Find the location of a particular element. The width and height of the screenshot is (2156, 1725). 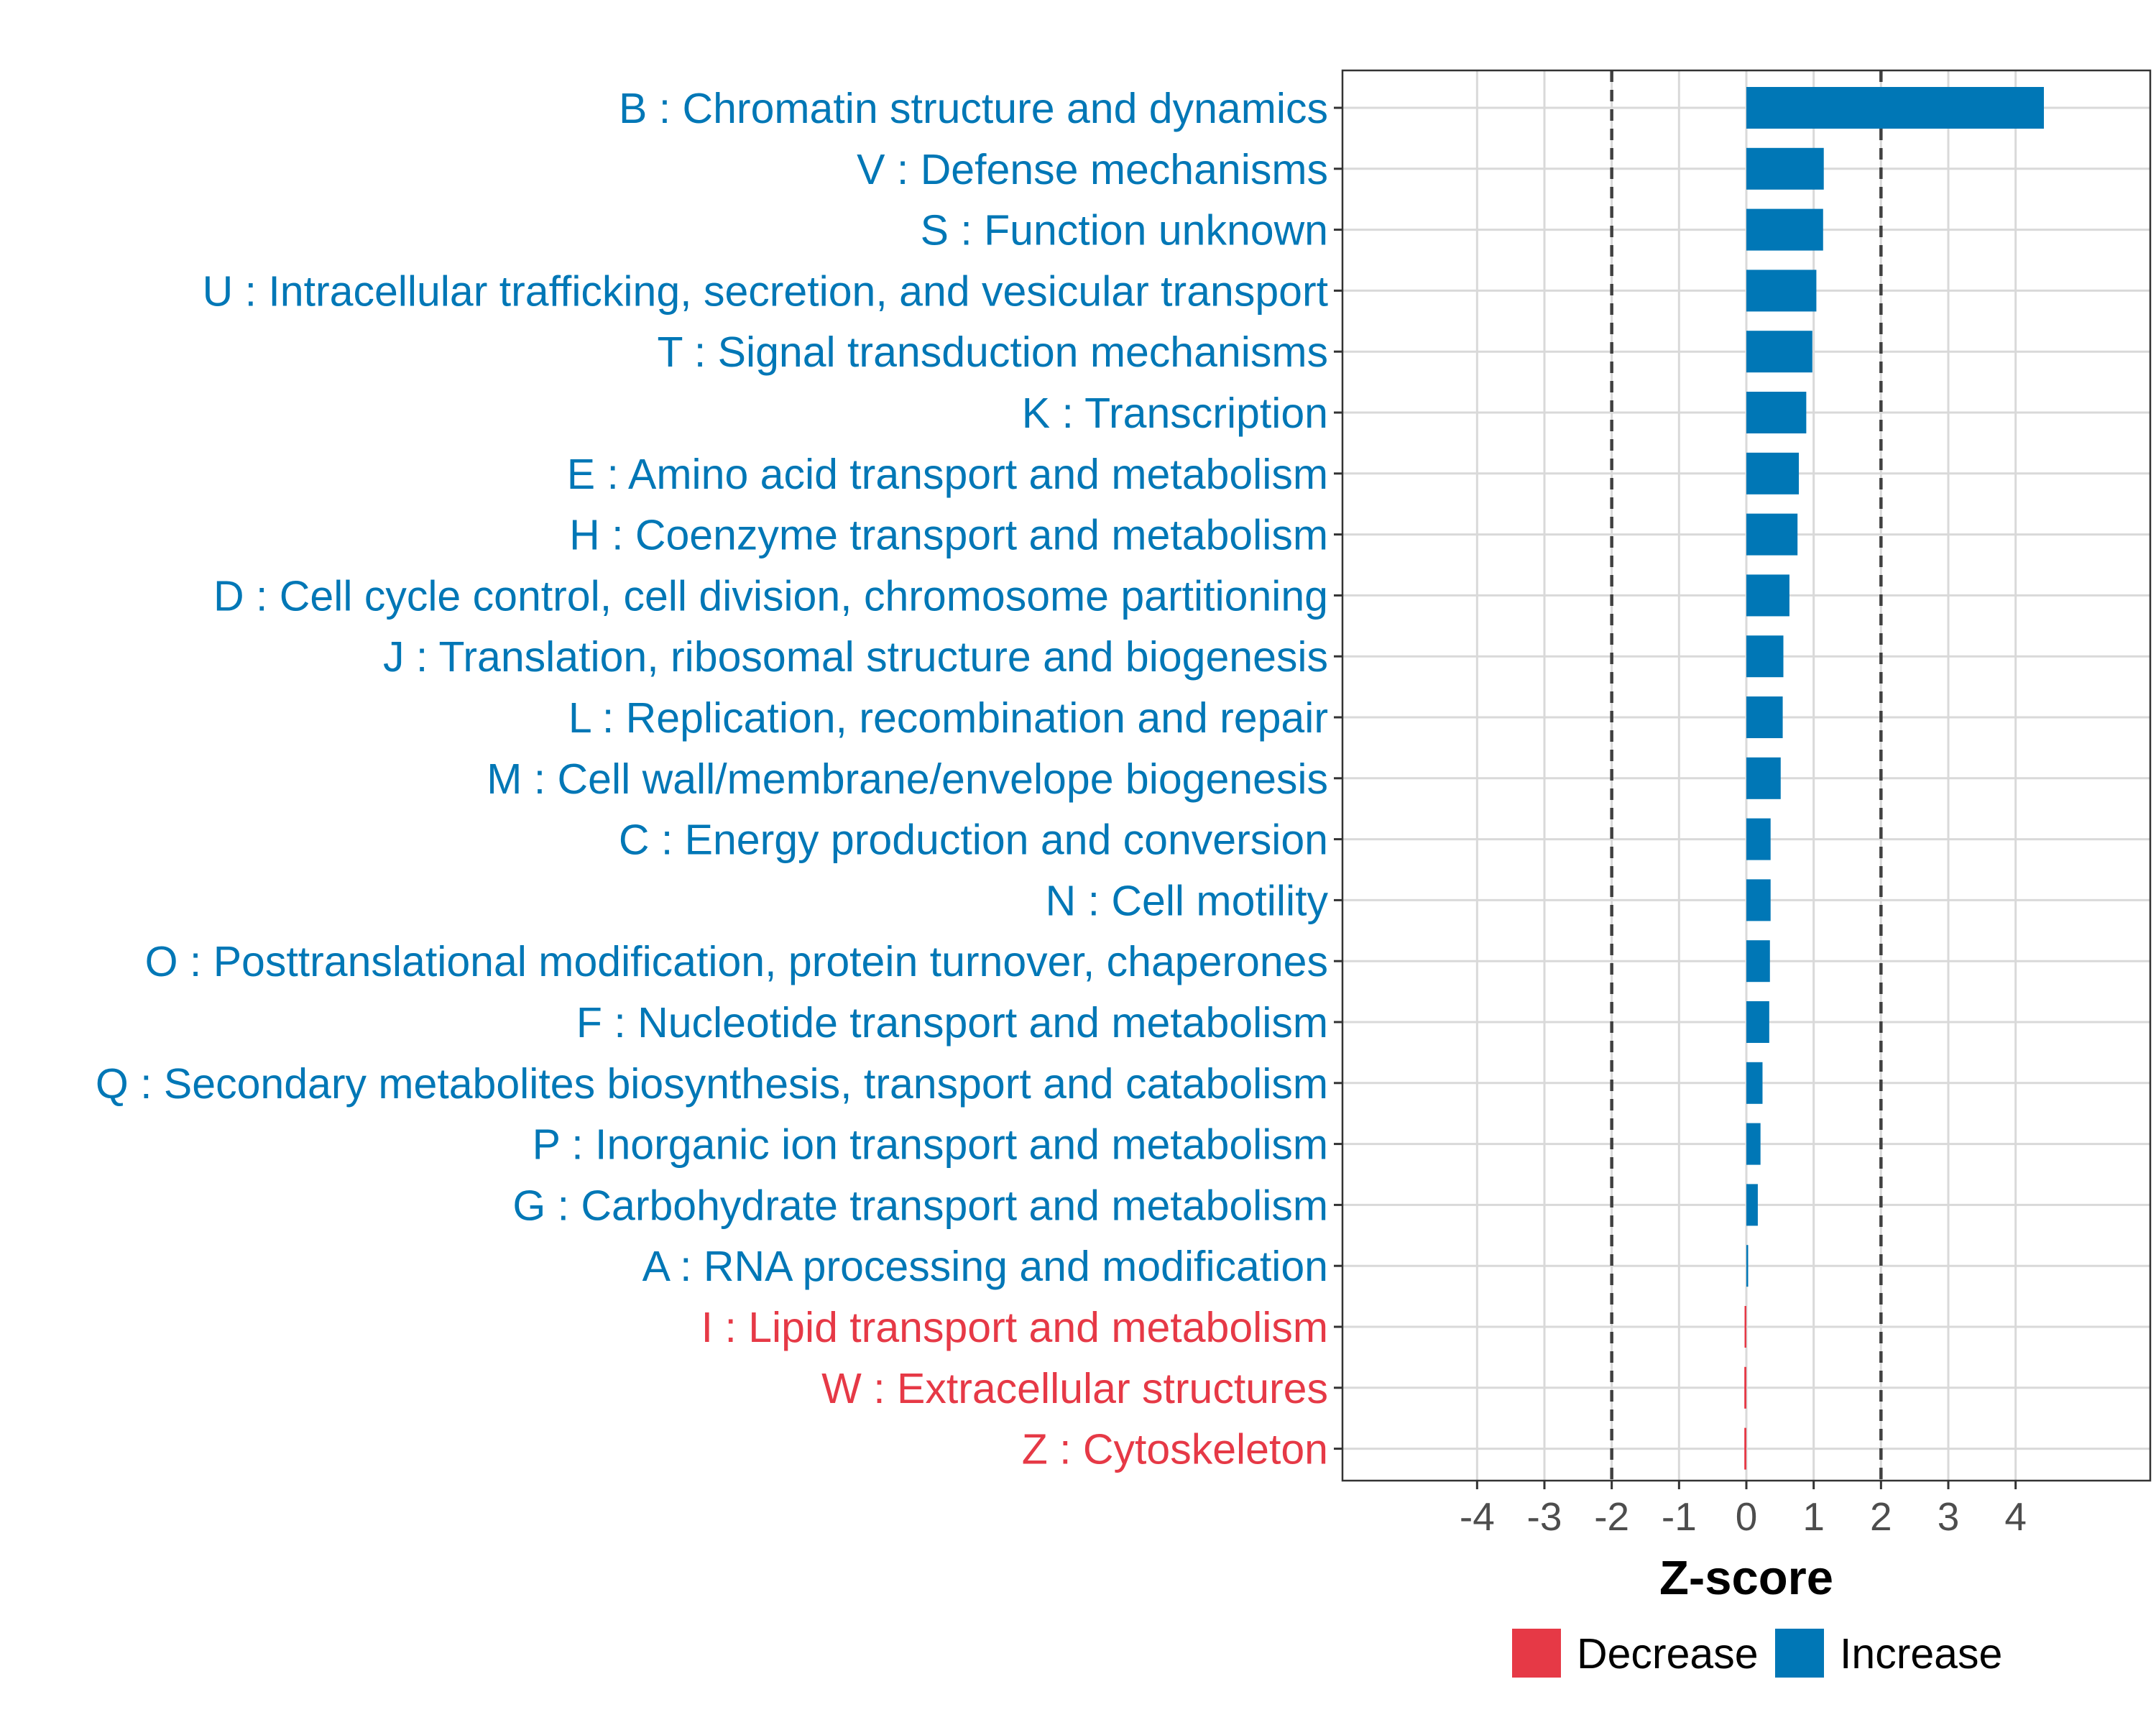

category-label: S : Function unknown is located at coordinates (1124, 230).